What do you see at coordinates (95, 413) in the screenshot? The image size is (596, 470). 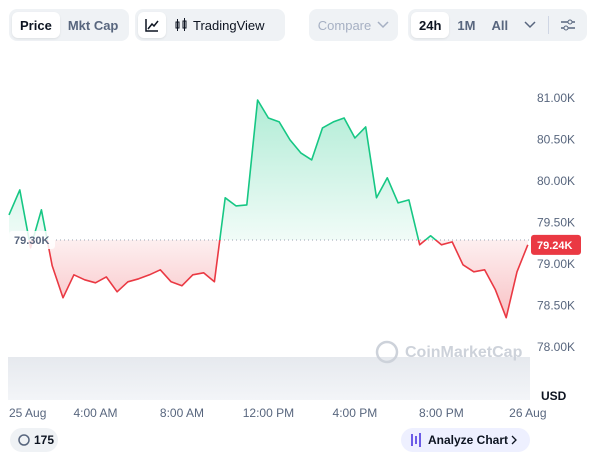 I see `x-tick-label: 4:00 AM` at bounding box center [95, 413].